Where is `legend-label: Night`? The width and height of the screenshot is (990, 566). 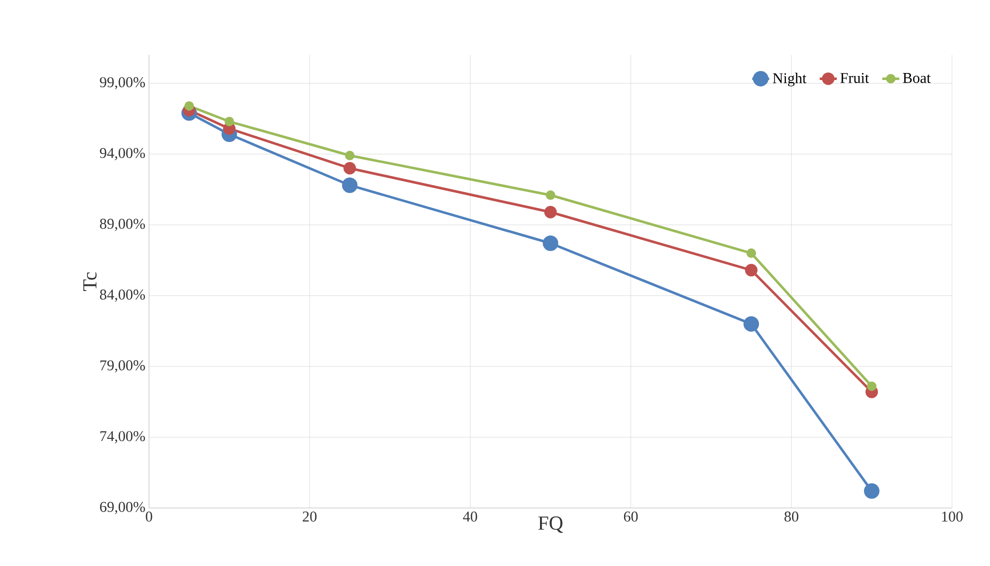 legend-label: Night is located at coordinates (789, 79).